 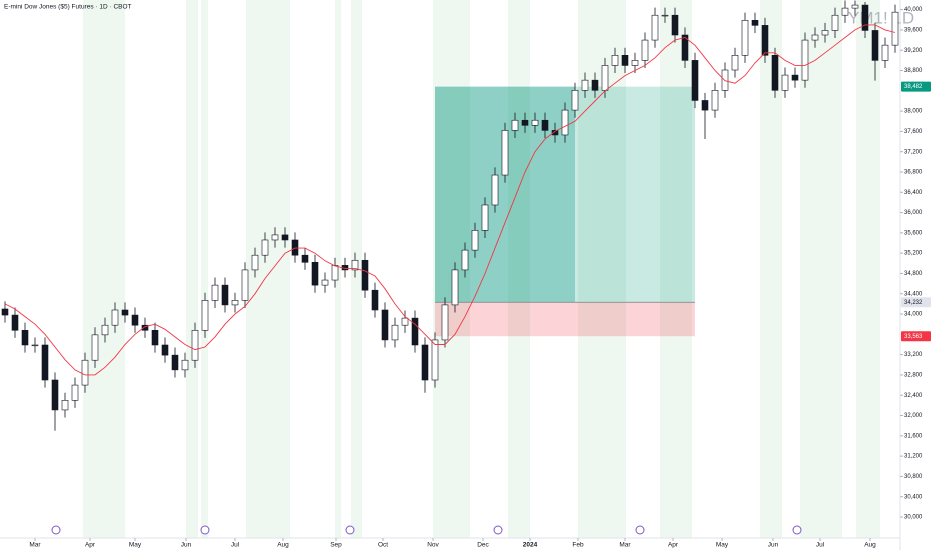 I want to click on y-tick-label: 32,000, so click(x=913, y=416).